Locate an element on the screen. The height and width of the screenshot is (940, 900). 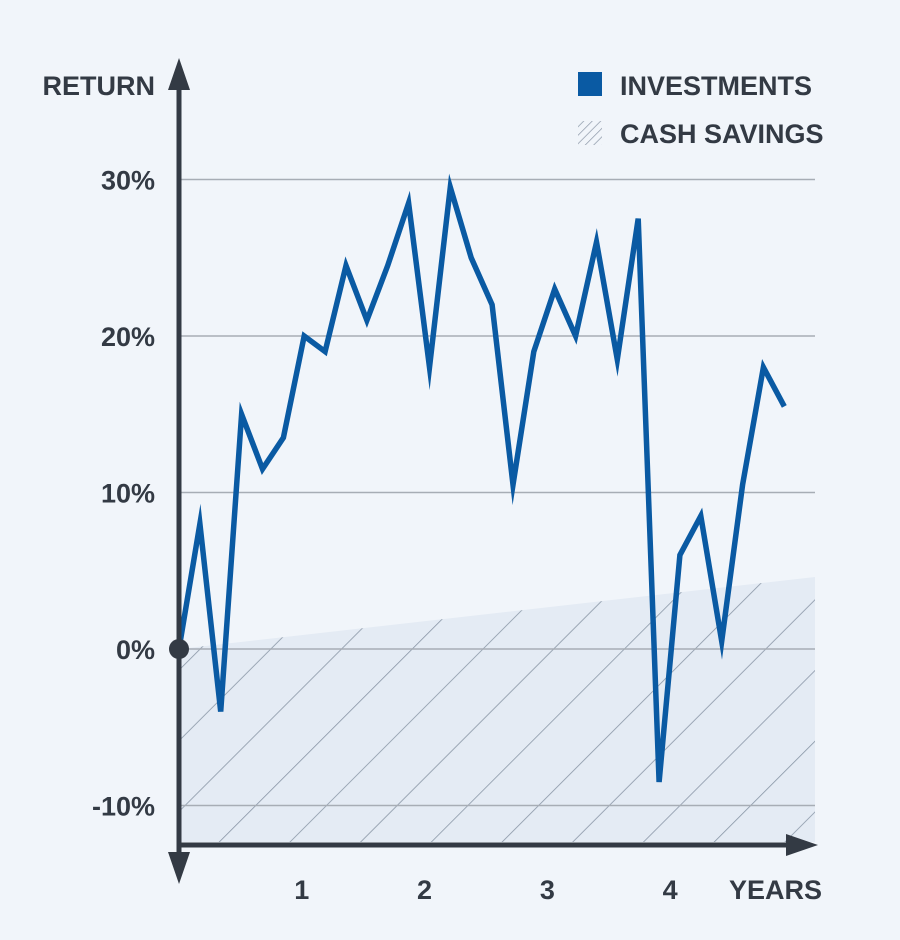
y-tick-labels: 30% 20% 10% 0% -10% is located at coordinates (123, 494).